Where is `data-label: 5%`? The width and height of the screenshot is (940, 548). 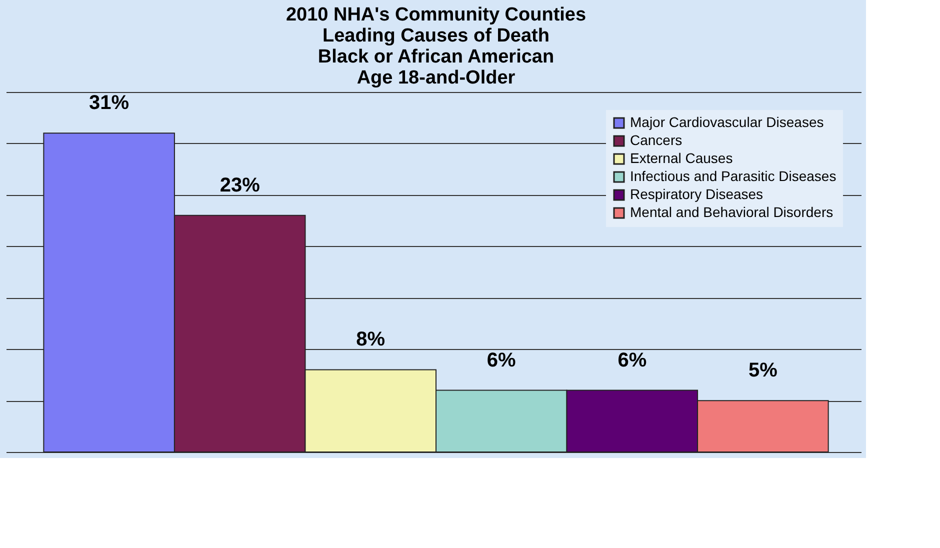
data-label: 5% is located at coordinates (763, 371).